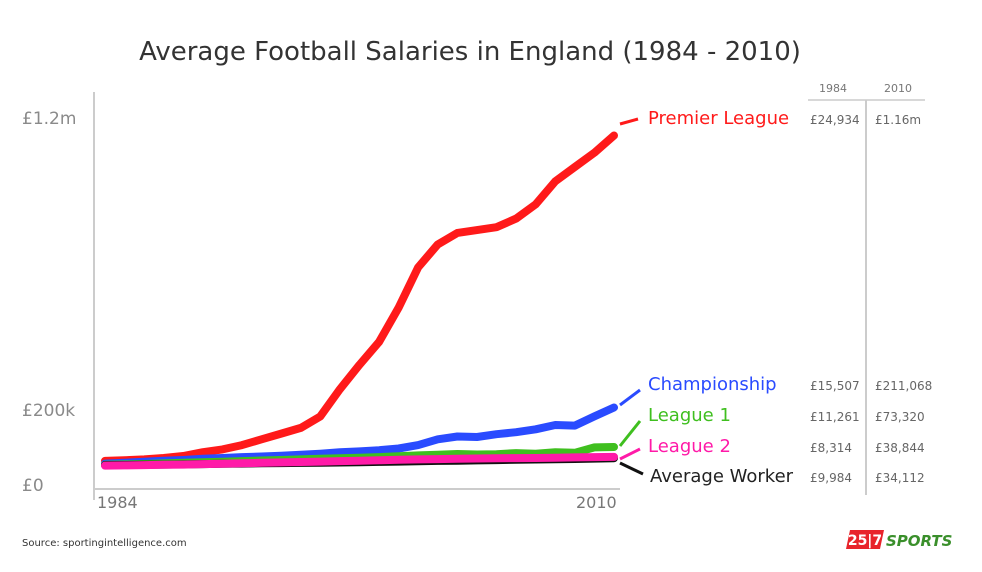  I want to click on source-note: Source: sportingintelligence.com, so click(104, 543).